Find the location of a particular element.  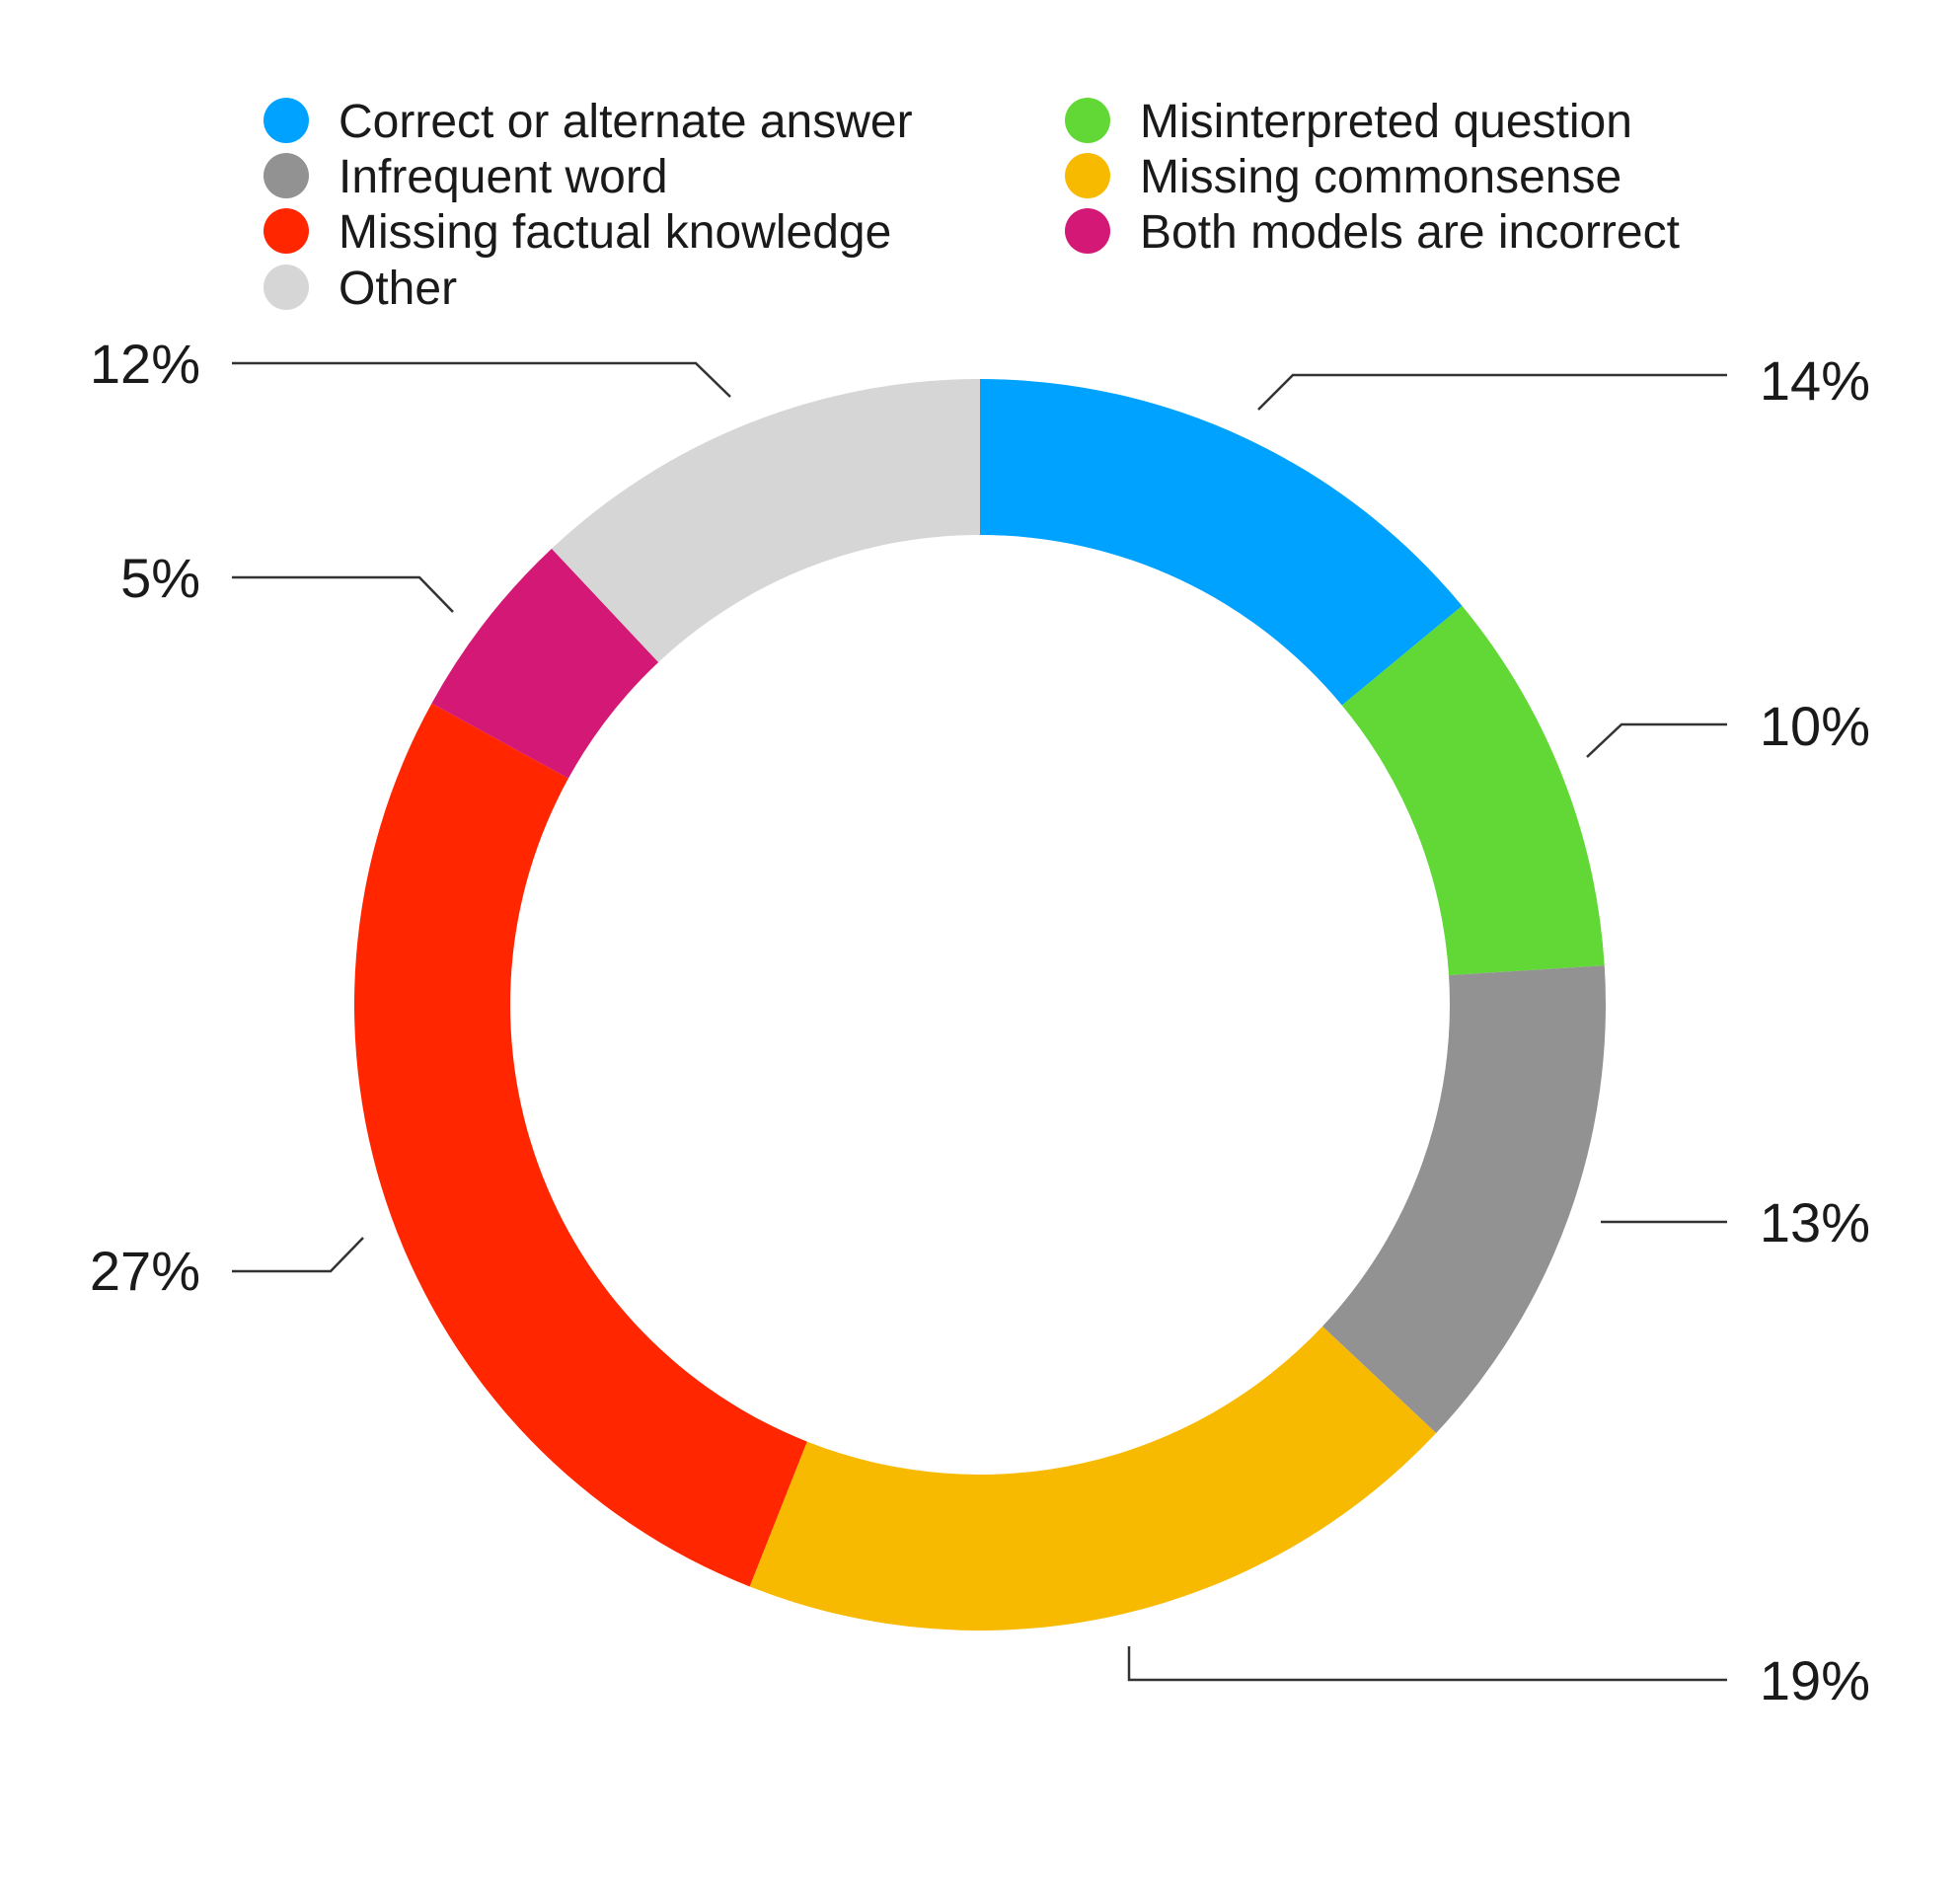

percent-label-infrequent-word: 13% is located at coordinates (1815, 1222).